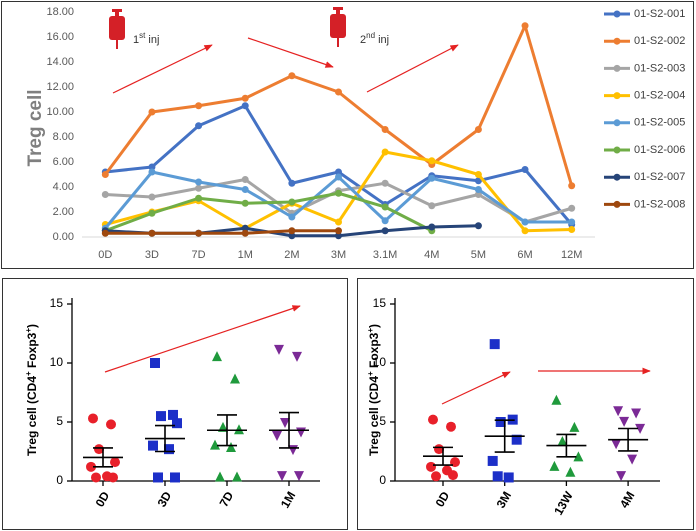 The height and width of the screenshot is (531, 696). Describe the element at coordinates (627, 499) in the screenshot. I see `x-tick-label: 4M` at that location.